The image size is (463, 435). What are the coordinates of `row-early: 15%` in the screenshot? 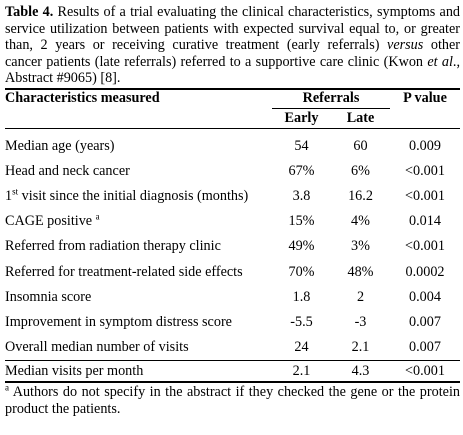 It's located at (301, 221).